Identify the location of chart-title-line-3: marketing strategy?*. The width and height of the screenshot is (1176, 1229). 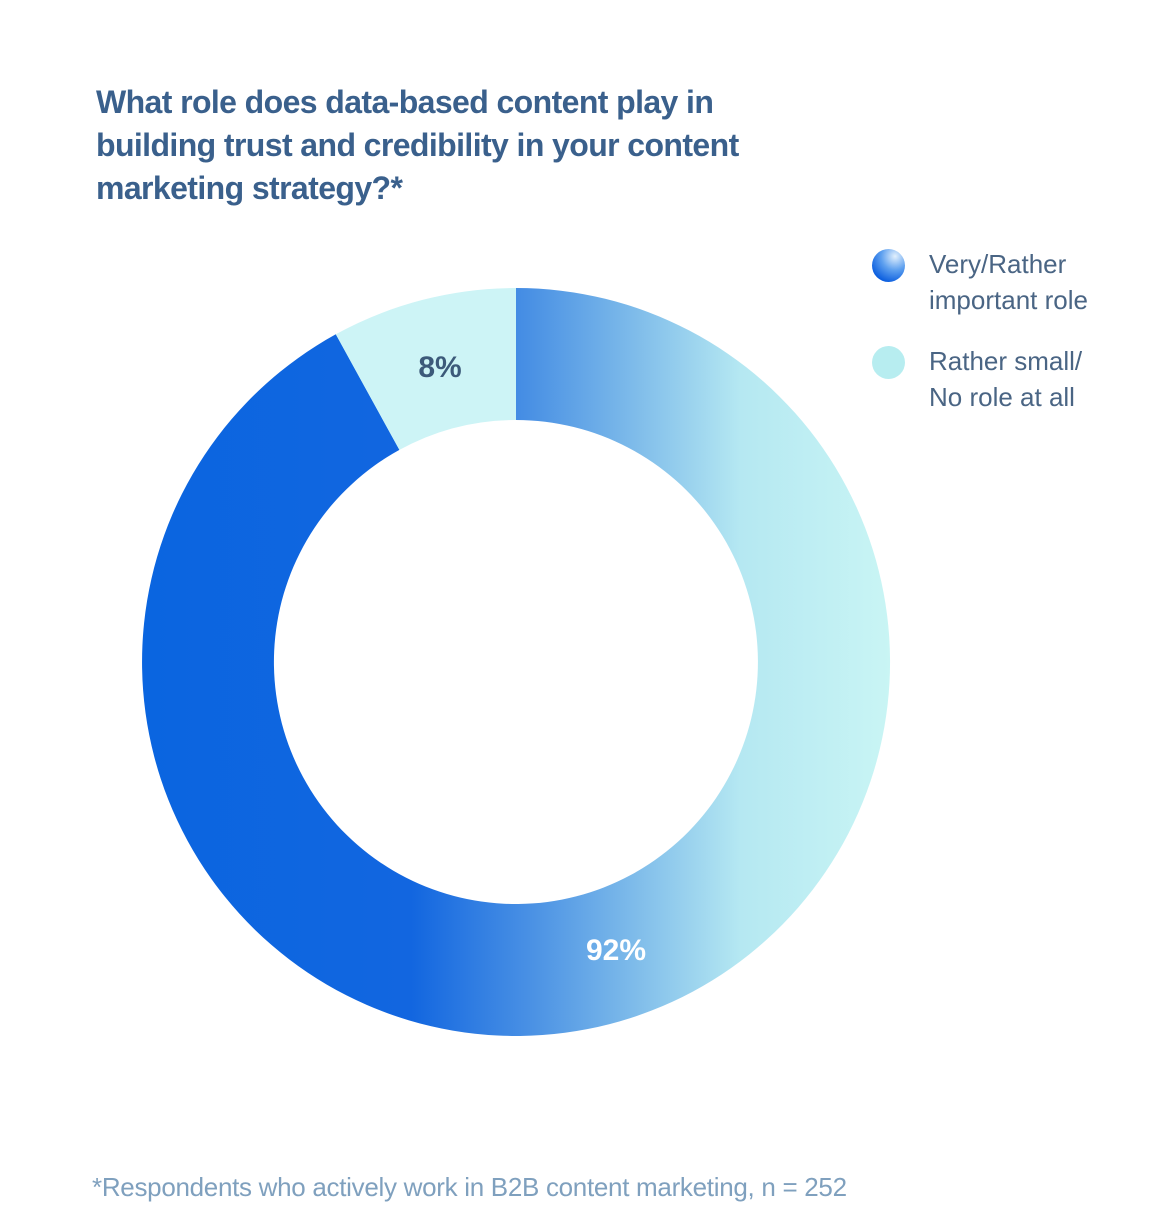
(249, 188).